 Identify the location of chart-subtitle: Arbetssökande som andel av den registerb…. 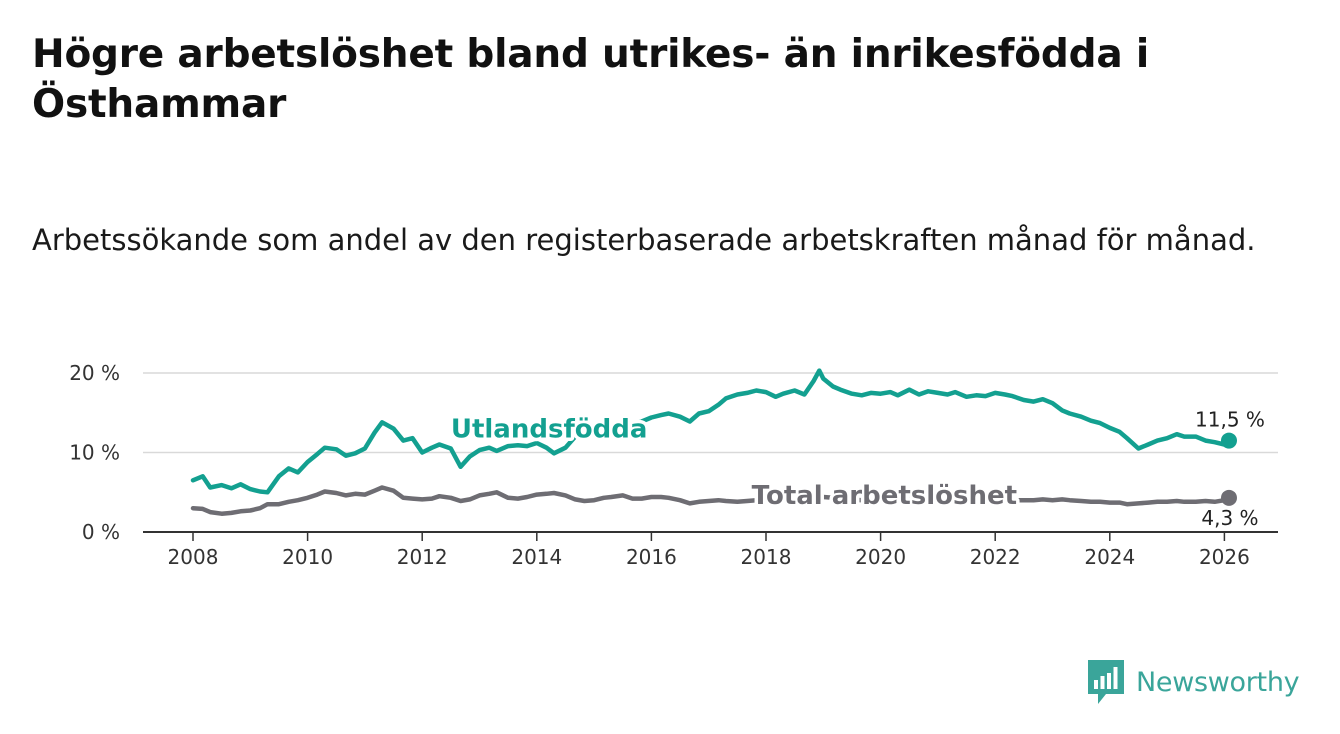
(644, 240).